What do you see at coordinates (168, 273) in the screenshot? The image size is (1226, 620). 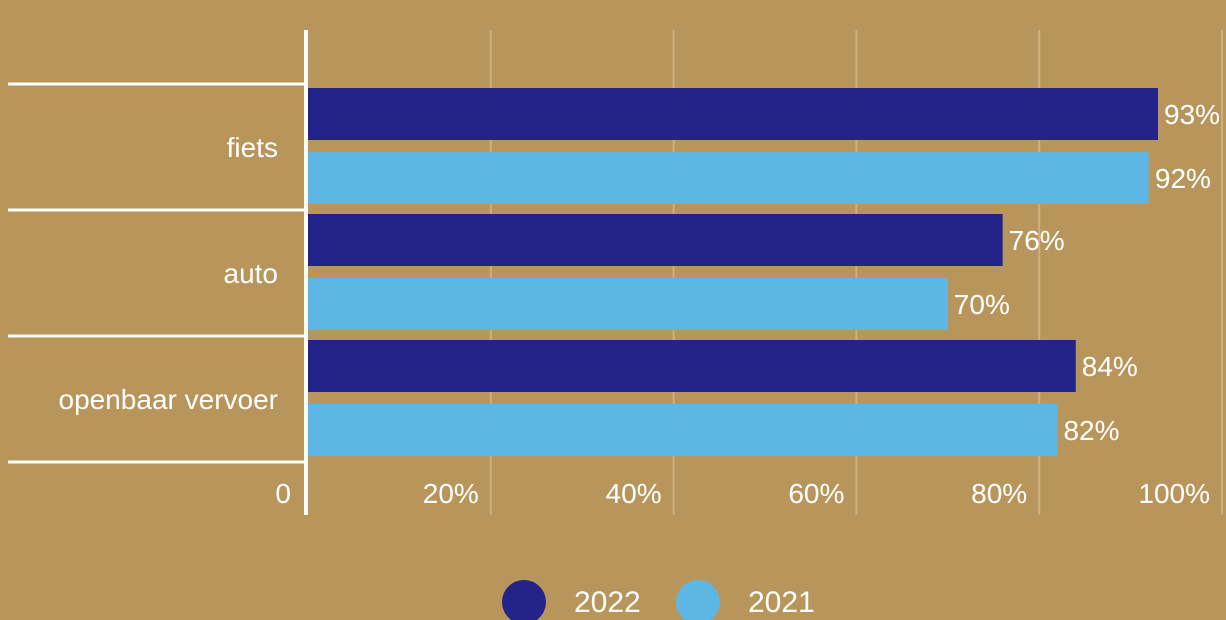 I see `category-labels: fiets auto openbaar vervoer` at bounding box center [168, 273].